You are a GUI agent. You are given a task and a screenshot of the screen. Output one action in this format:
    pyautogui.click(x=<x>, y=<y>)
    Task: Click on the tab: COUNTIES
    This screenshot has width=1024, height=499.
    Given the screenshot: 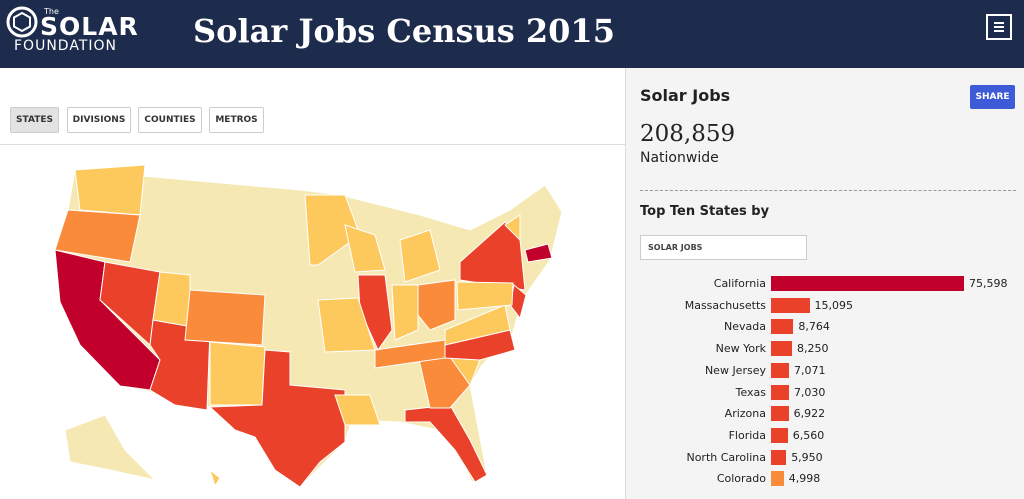 What is the action you would take?
    pyautogui.click(x=170, y=120)
    